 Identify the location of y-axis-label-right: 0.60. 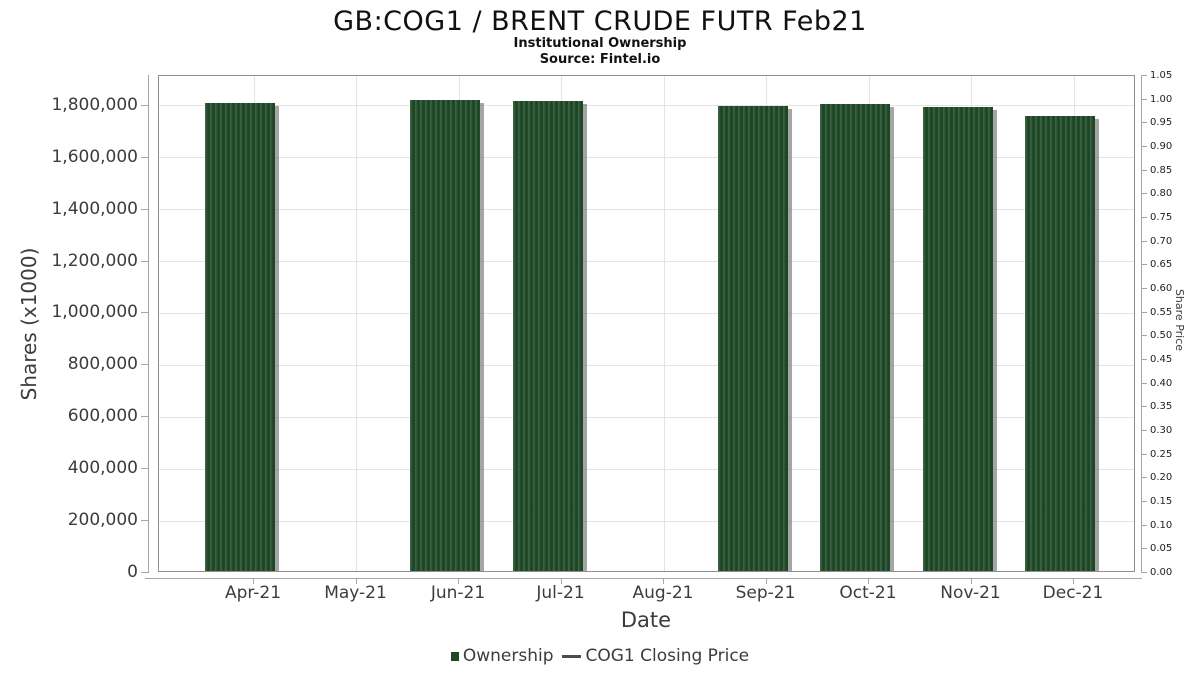
(1161, 288).